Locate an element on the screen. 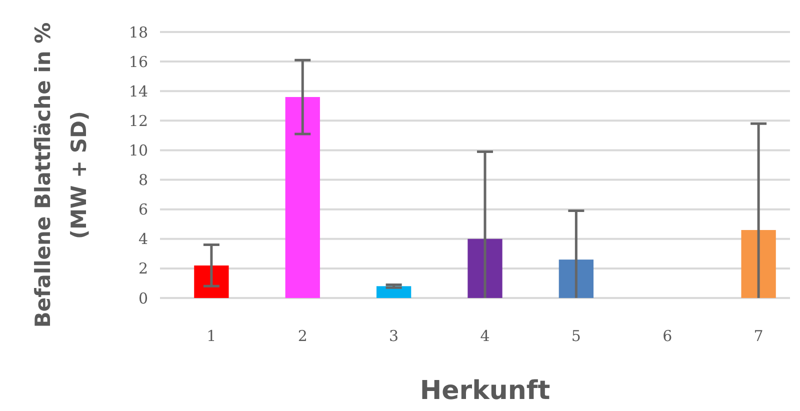 The height and width of the screenshot is (411, 800). y-tick-label: 4 is located at coordinates (143, 239).